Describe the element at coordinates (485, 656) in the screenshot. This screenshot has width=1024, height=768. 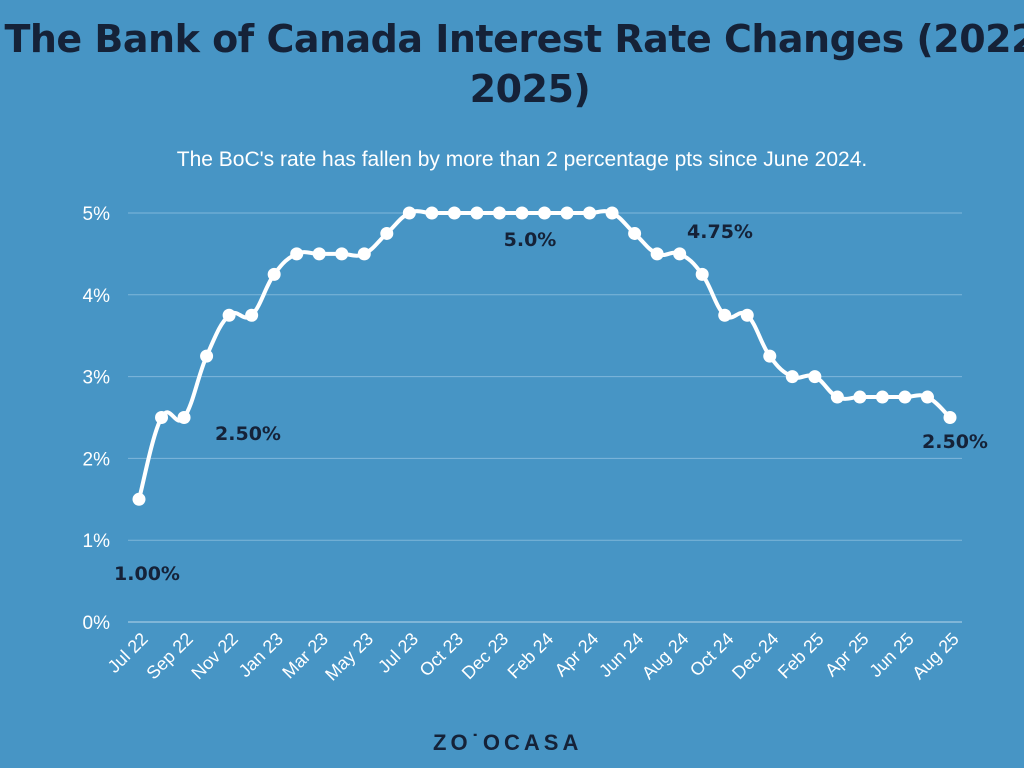
I see `x-tick-label: Dec 23` at that location.